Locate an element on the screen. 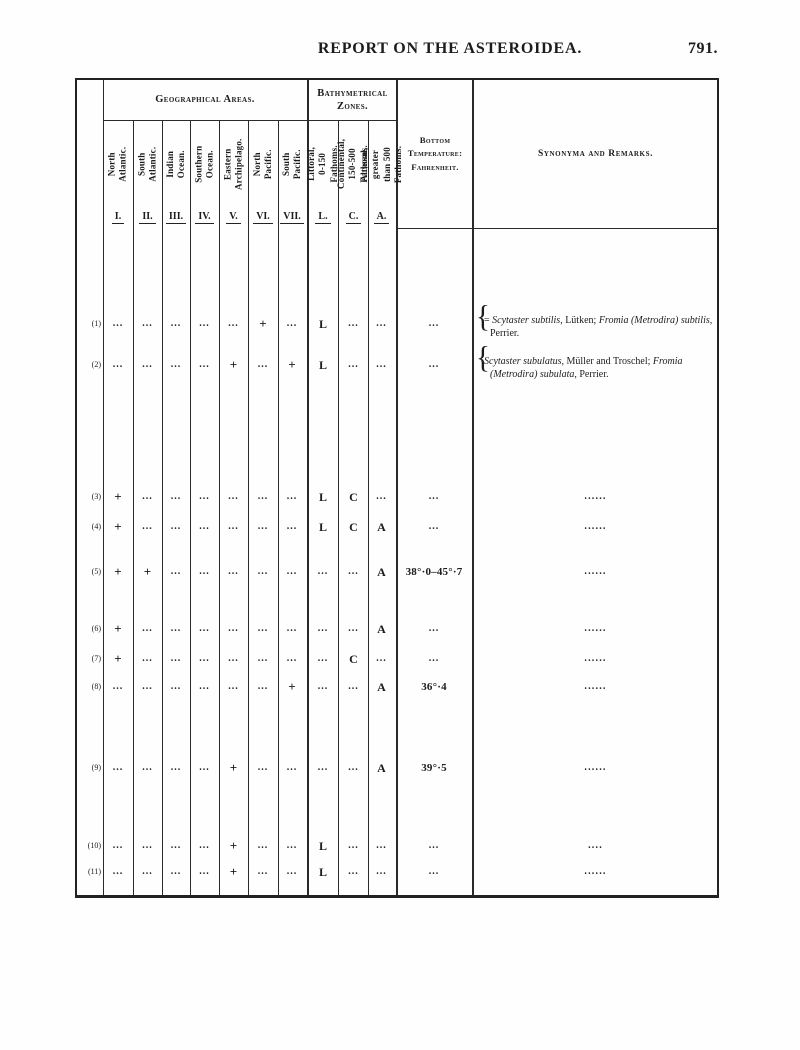  remarks-text: , Perrier. is located at coordinates (591, 374).